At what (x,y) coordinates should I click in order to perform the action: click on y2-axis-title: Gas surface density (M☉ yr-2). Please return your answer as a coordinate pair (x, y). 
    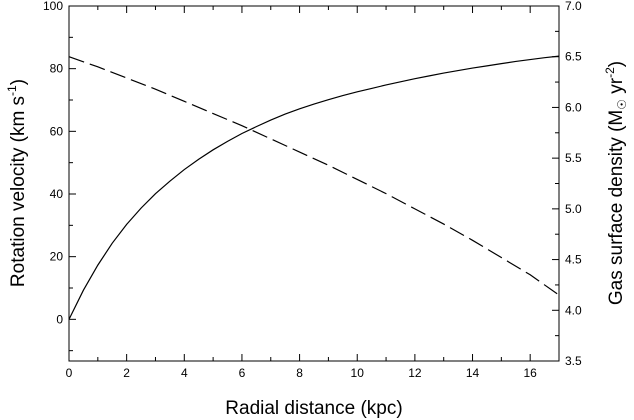
    Looking at the image, I should click on (616, 183).